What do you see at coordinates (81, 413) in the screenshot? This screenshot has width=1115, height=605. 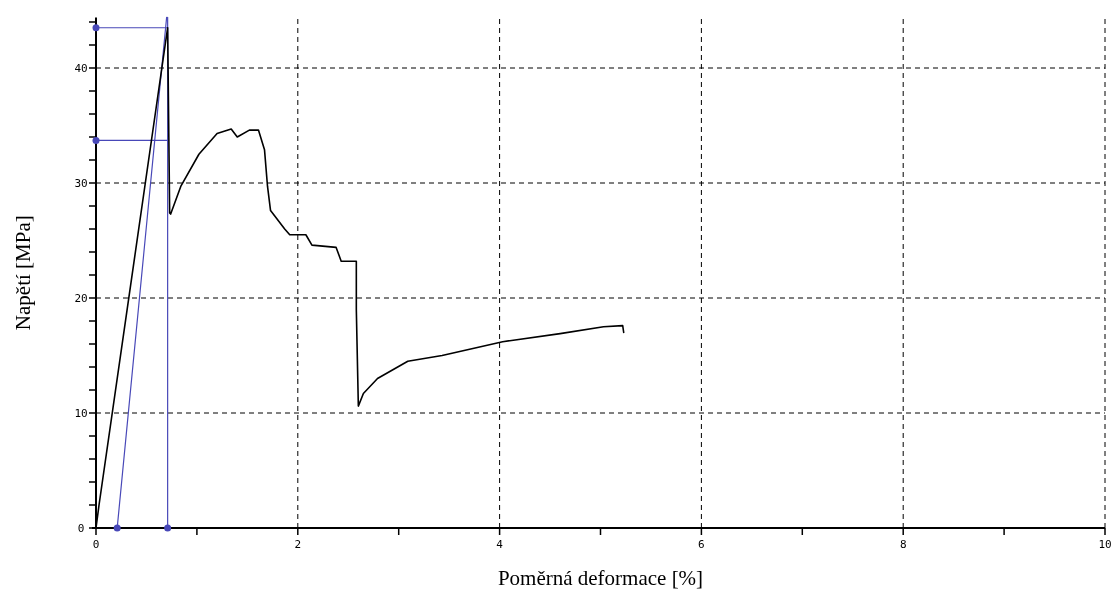 I see `y-tick-label: 10` at bounding box center [81, 413].